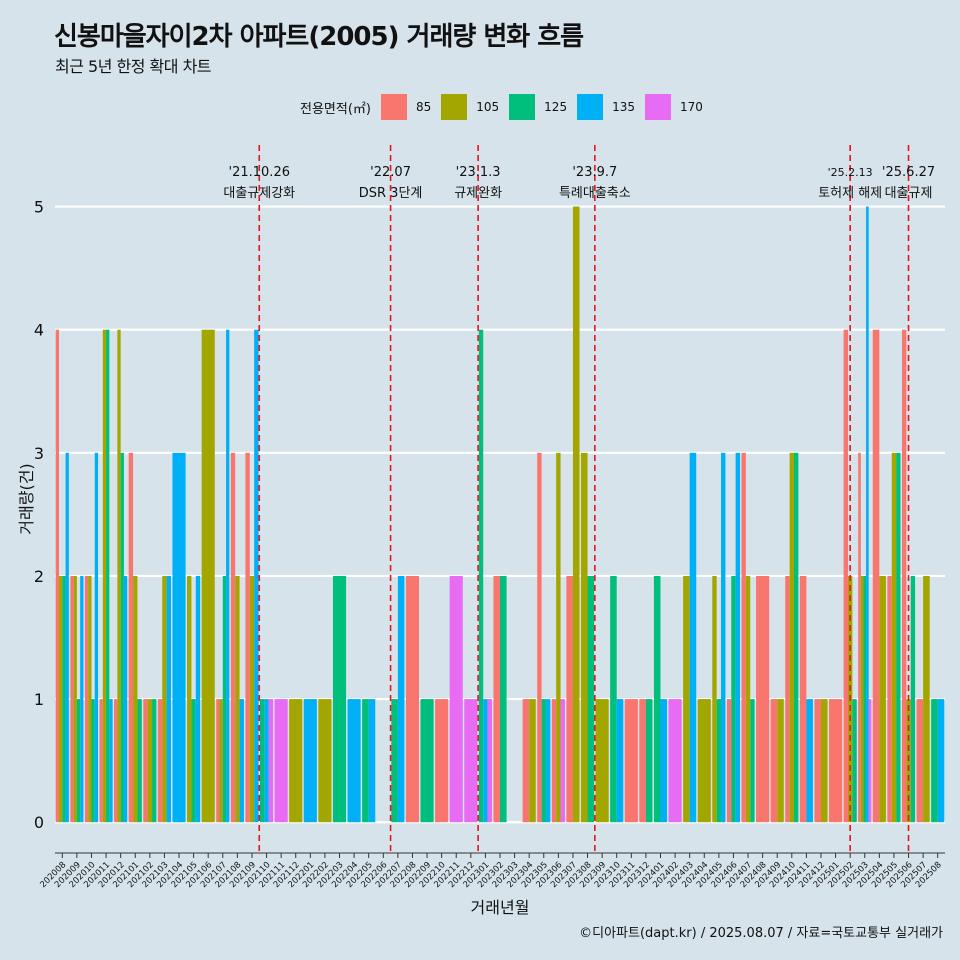 This screenshot has width=960, height=960. I want to click on event-date: '23.9.7, so click(594, 172).